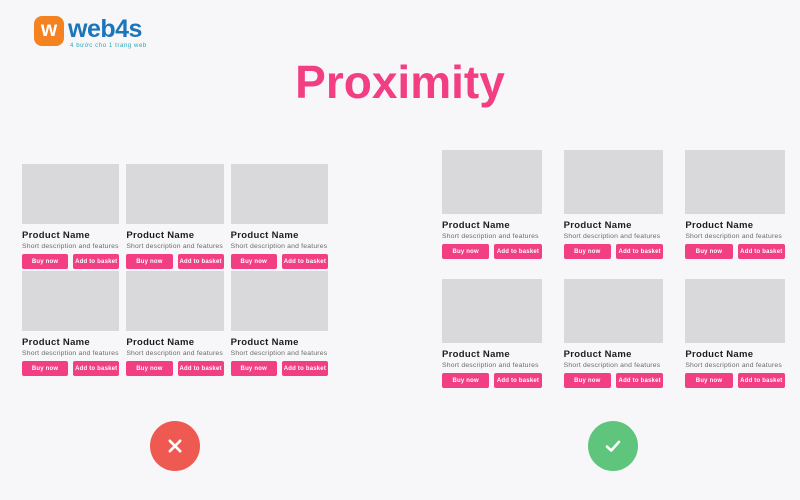  I want to click on brand-tagline: 4 bước cho 1 trang web, so click(108, 46).